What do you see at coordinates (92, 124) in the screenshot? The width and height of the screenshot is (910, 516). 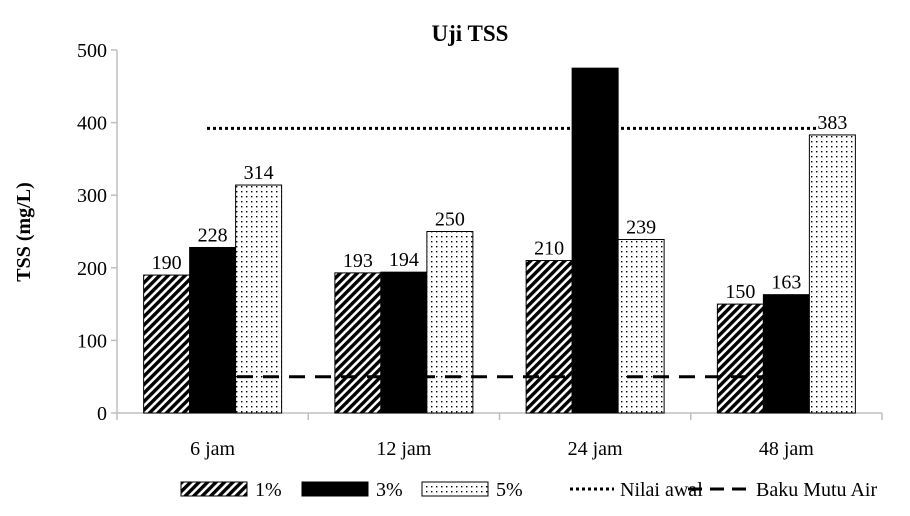 I see `y-tick-label: 400` at bounding box center [92, 124].